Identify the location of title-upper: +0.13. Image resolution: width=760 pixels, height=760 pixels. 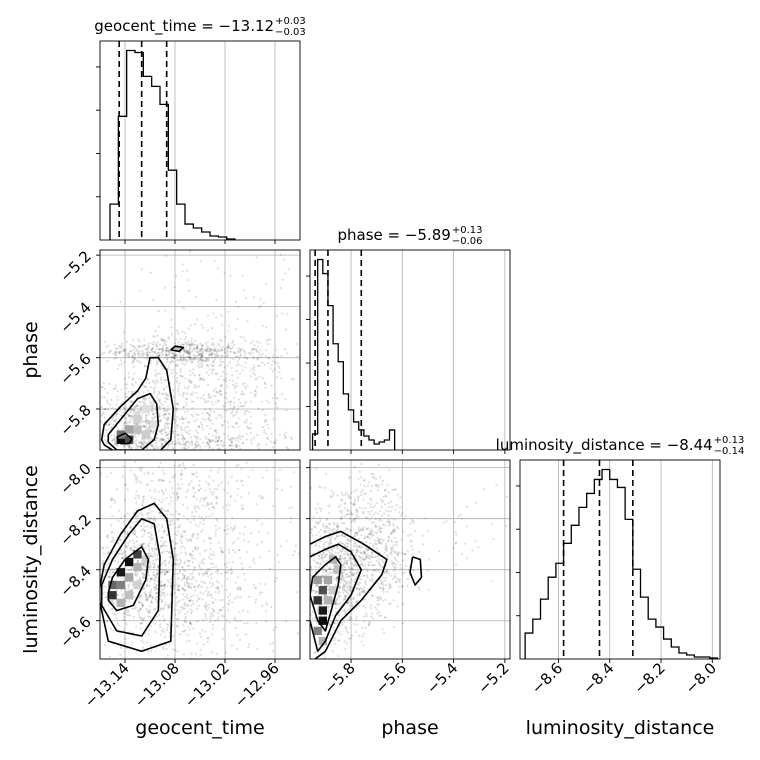
(467, 230).